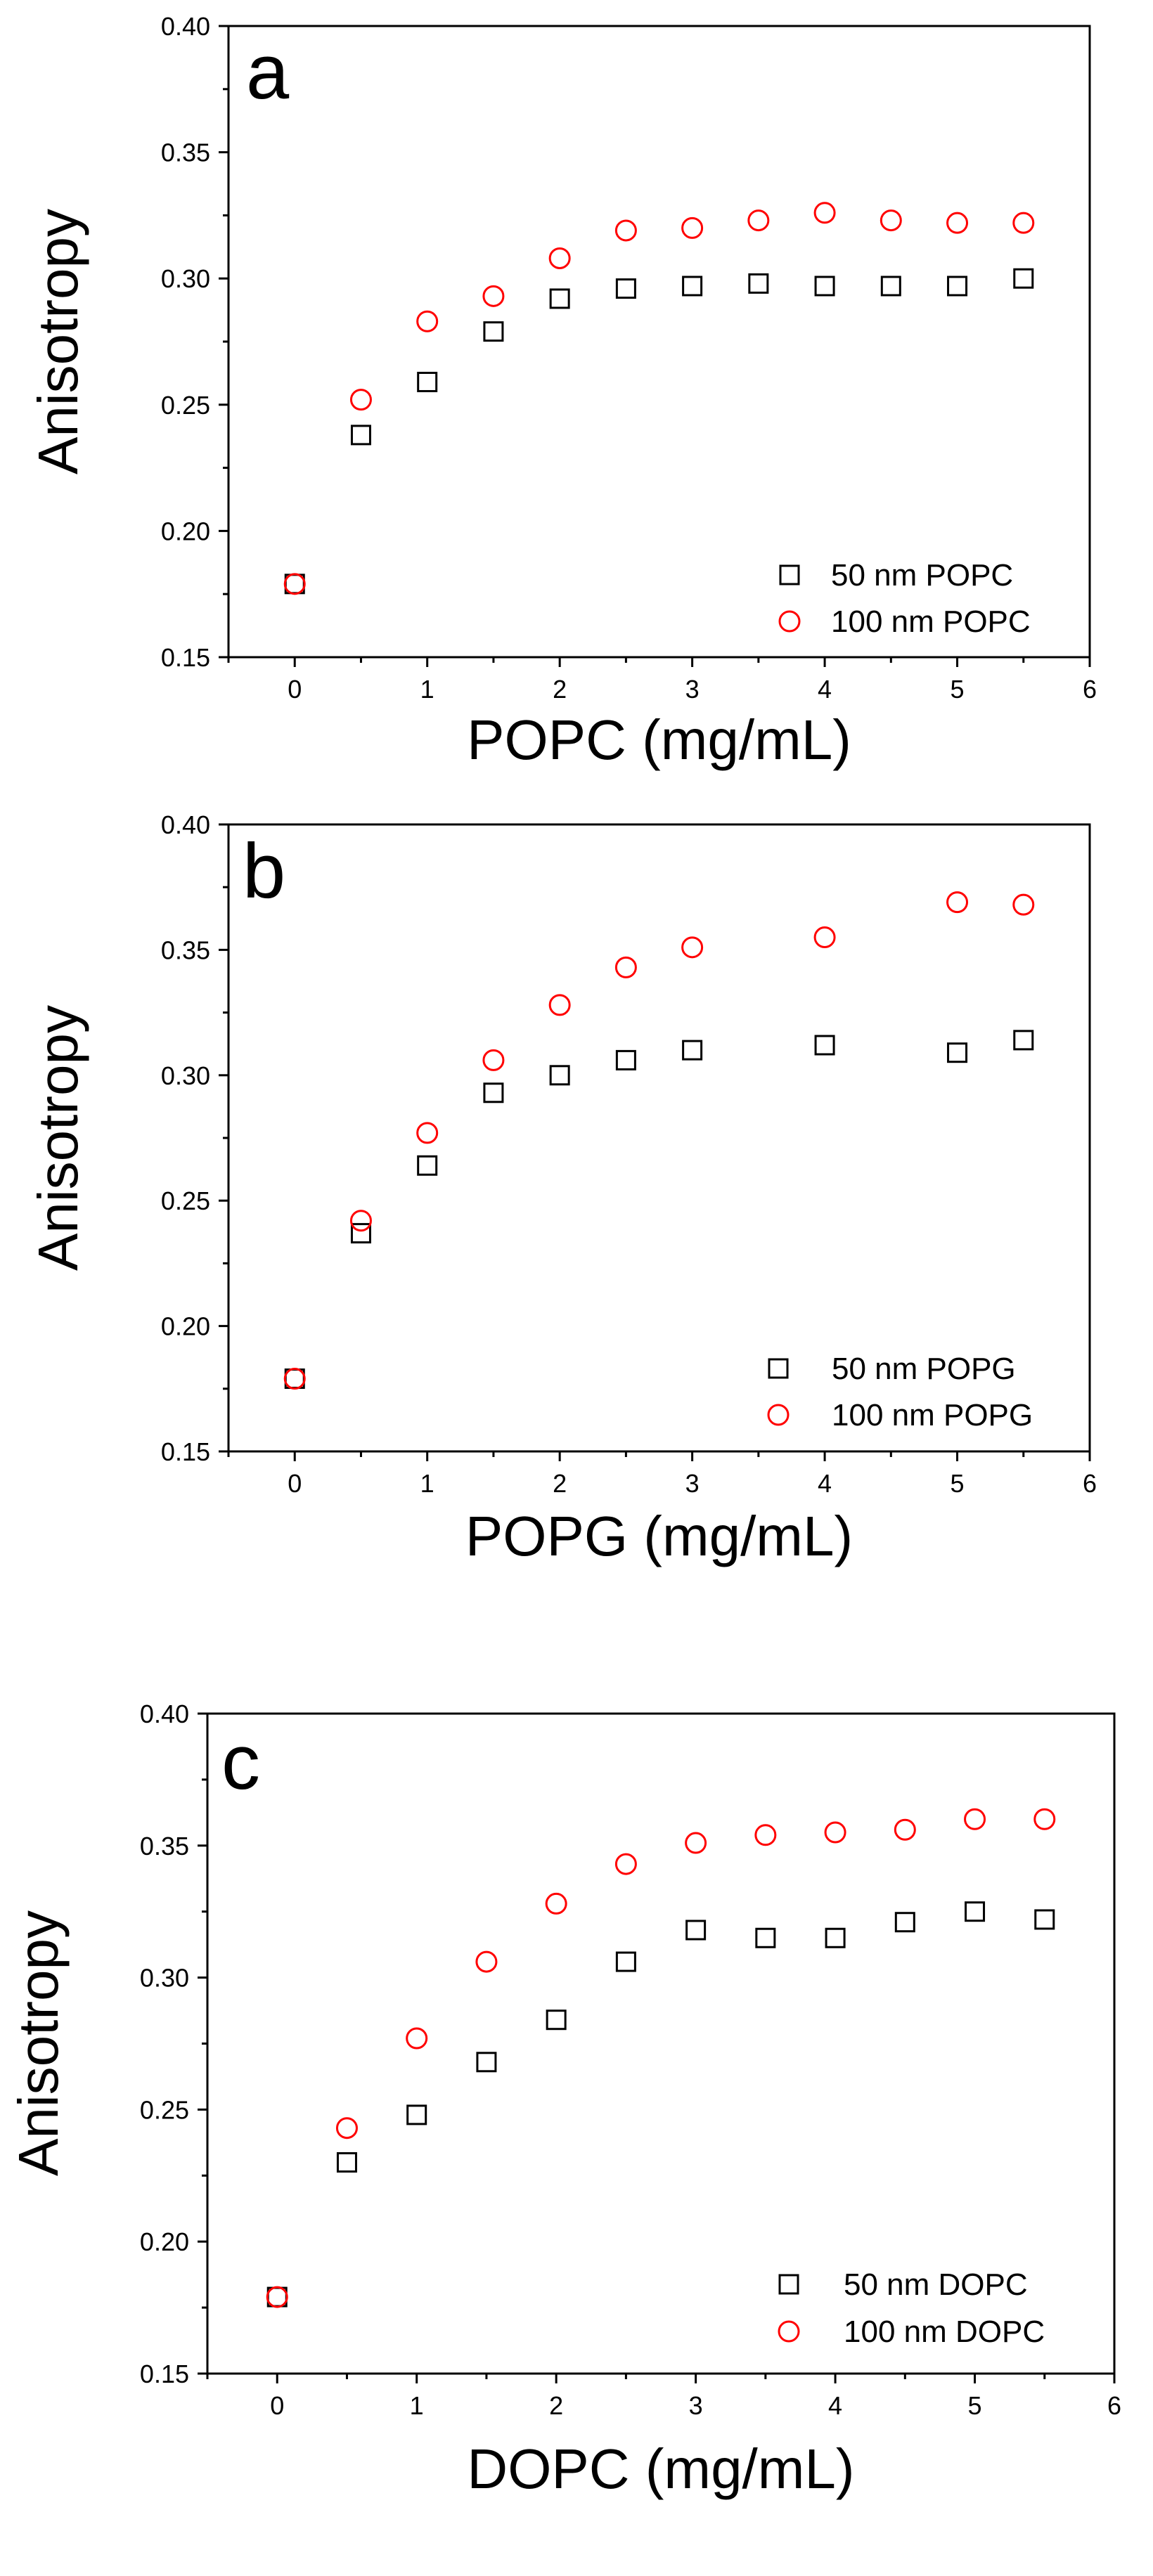  What do you see at coordinates (659, 1536) in the screenshot?
I see `x-axis-label: POPG (mg/mL)` at bounding box center [659, 1536].